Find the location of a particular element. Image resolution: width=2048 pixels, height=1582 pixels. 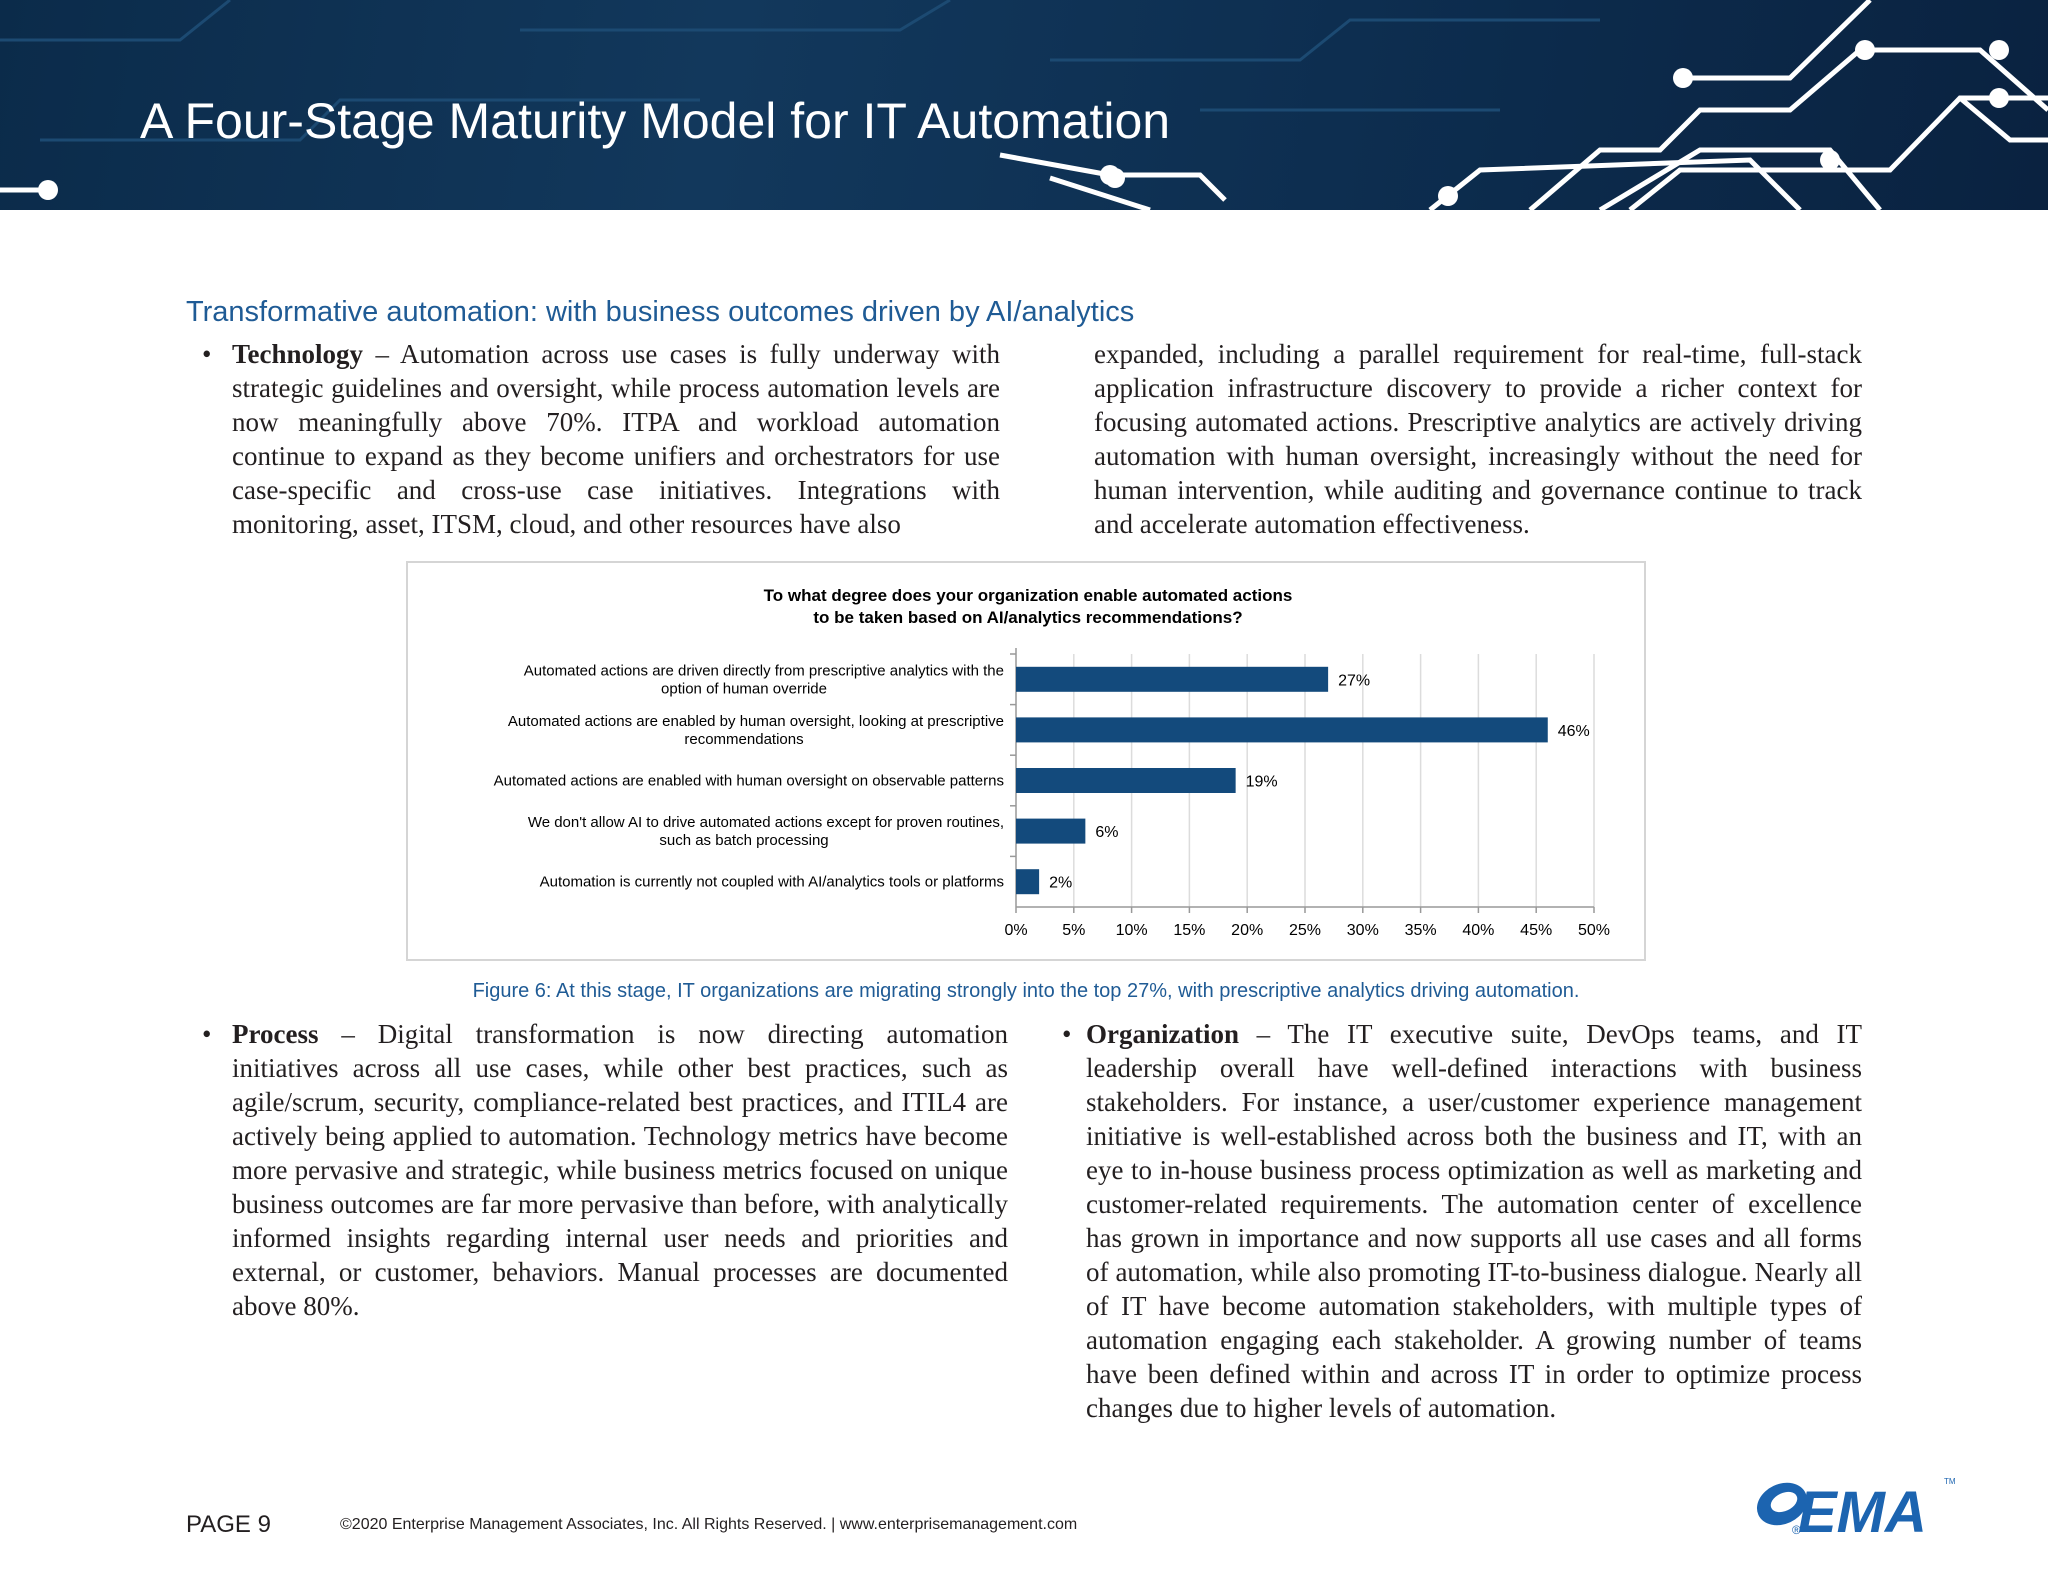

page-number: PAGE 9 is located at coordinates (228, 1524).